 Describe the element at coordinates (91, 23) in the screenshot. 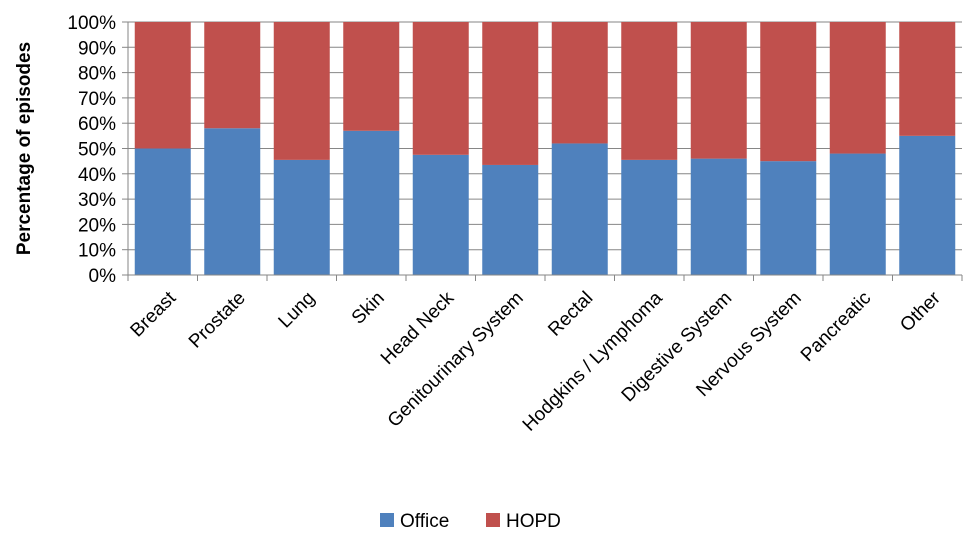

I see `y-tick-label: 100%` at that location.